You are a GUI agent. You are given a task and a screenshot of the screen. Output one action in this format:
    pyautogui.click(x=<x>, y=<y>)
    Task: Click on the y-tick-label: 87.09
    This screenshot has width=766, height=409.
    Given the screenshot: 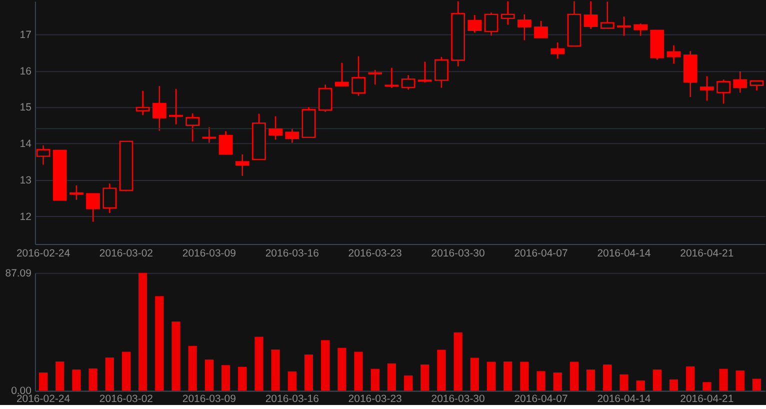 What is the action you would take?
    pyautogui.click(x=18, y=274)
    